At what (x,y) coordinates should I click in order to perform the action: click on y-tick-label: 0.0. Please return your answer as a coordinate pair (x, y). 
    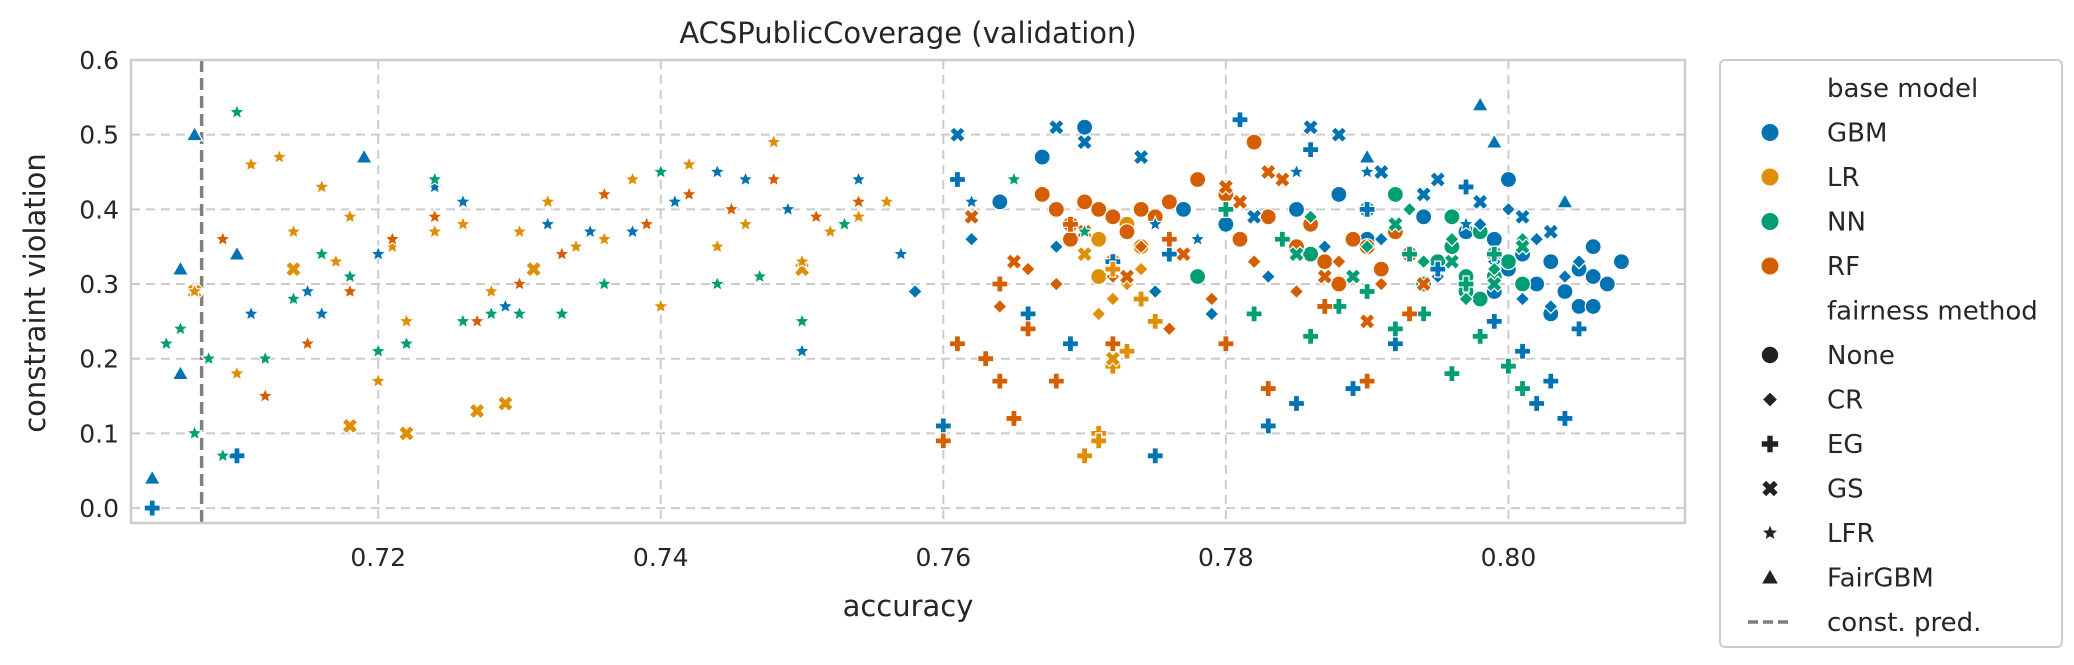
    Looking at the image, I should click on (99, 508).